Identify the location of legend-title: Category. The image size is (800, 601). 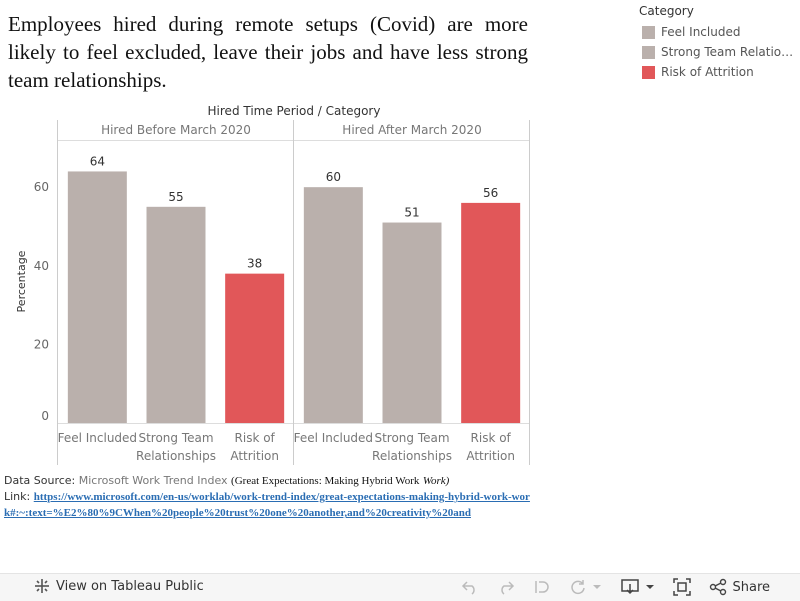
(666, 11).